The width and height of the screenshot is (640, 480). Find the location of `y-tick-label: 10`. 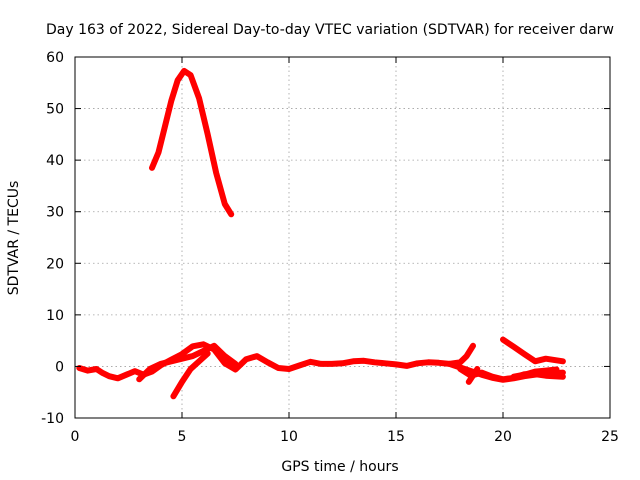

y-tick-label: 10 is located at coordinates (55, 316).